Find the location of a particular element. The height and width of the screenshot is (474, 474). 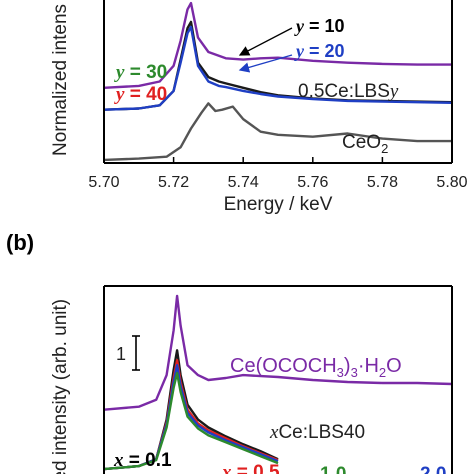

annotation-x01: x = 0.1 is located at coordinates (142, 460).